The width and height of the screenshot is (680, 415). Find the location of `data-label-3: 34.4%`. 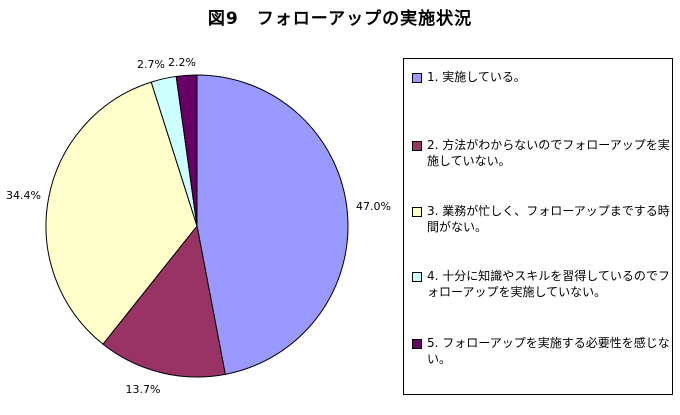

data-label-3: 34.4% is located at coordinates (23, 195).